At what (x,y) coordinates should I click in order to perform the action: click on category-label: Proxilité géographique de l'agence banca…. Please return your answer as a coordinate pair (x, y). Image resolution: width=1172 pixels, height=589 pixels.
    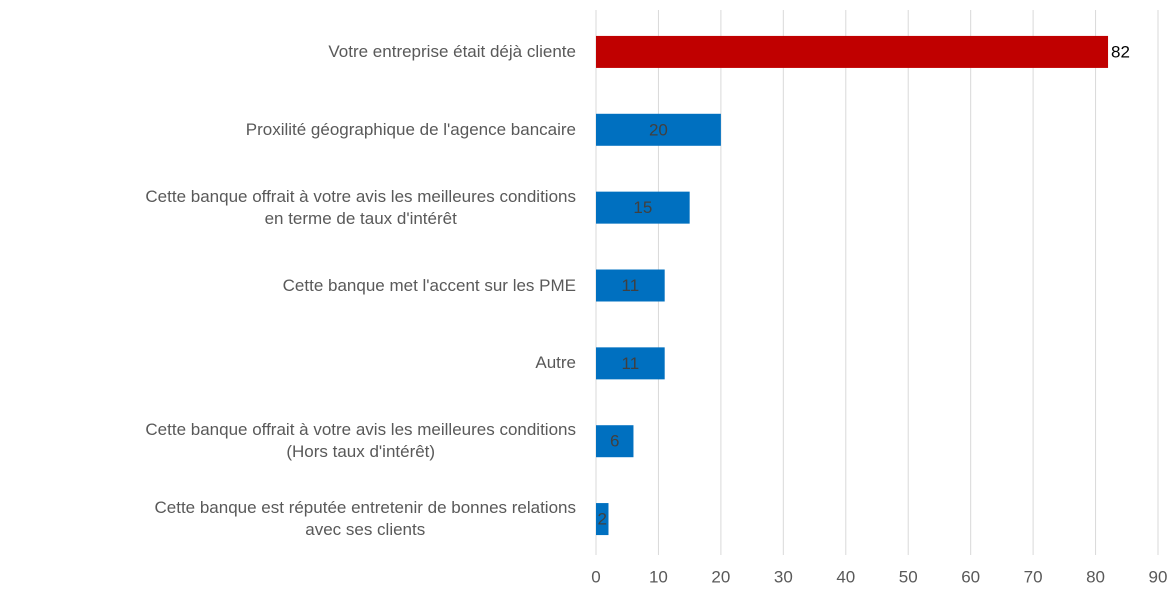
    Looking at the image, I should click on (410, 129).